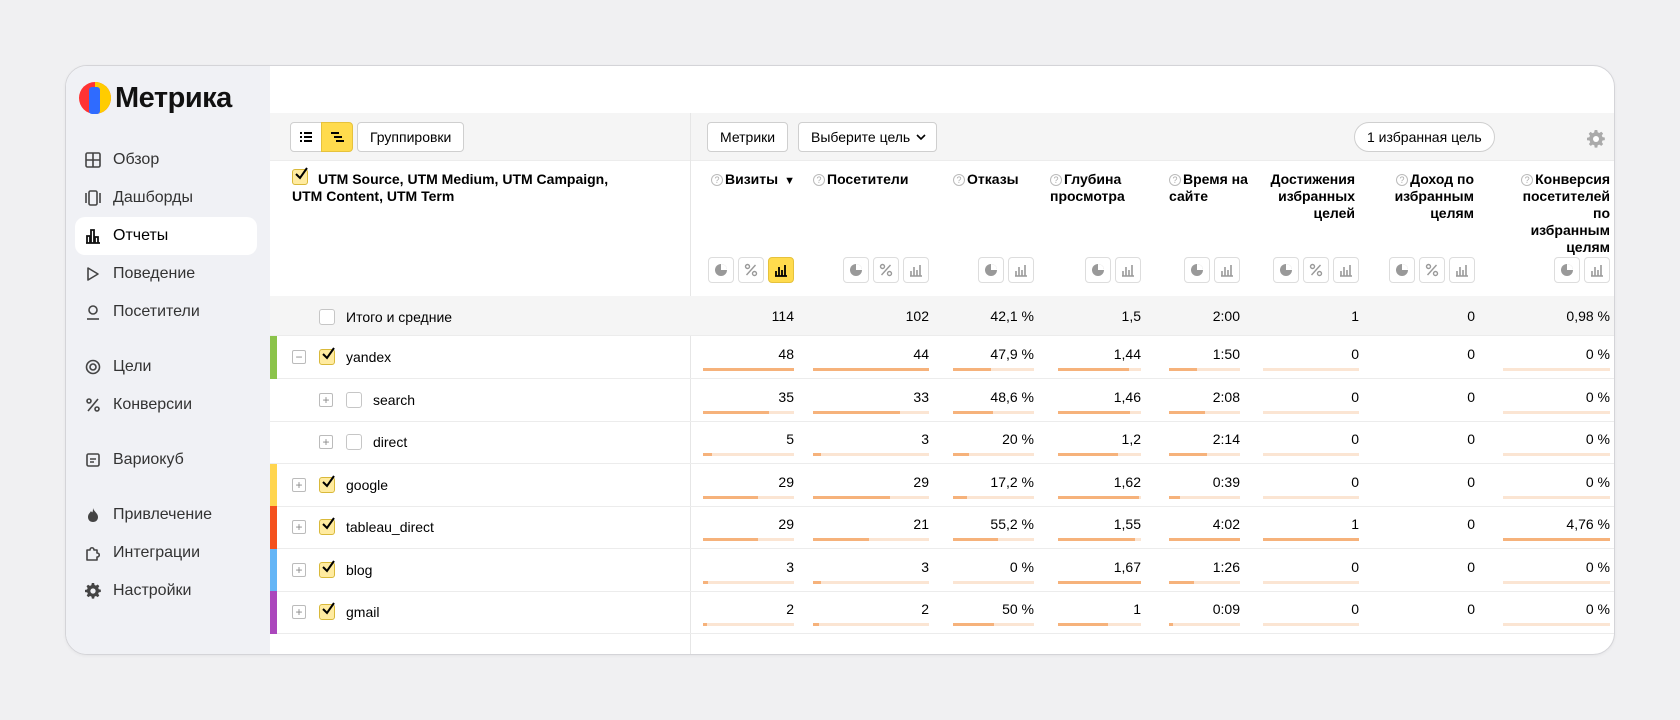 This screenshot has height=720, width=1680. I want to click on totals-label: Итого и средние, so click(399, 317).